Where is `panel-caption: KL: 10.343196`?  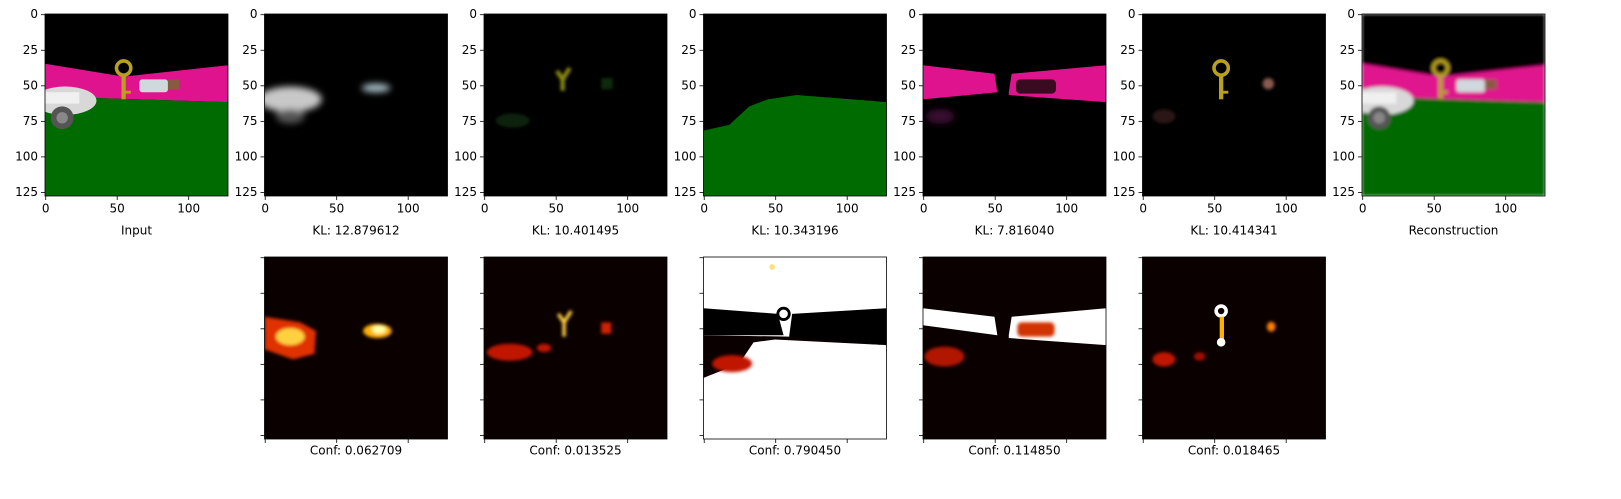 panel-caption: KL: 10.343196 is located at coordinates (794, 231).